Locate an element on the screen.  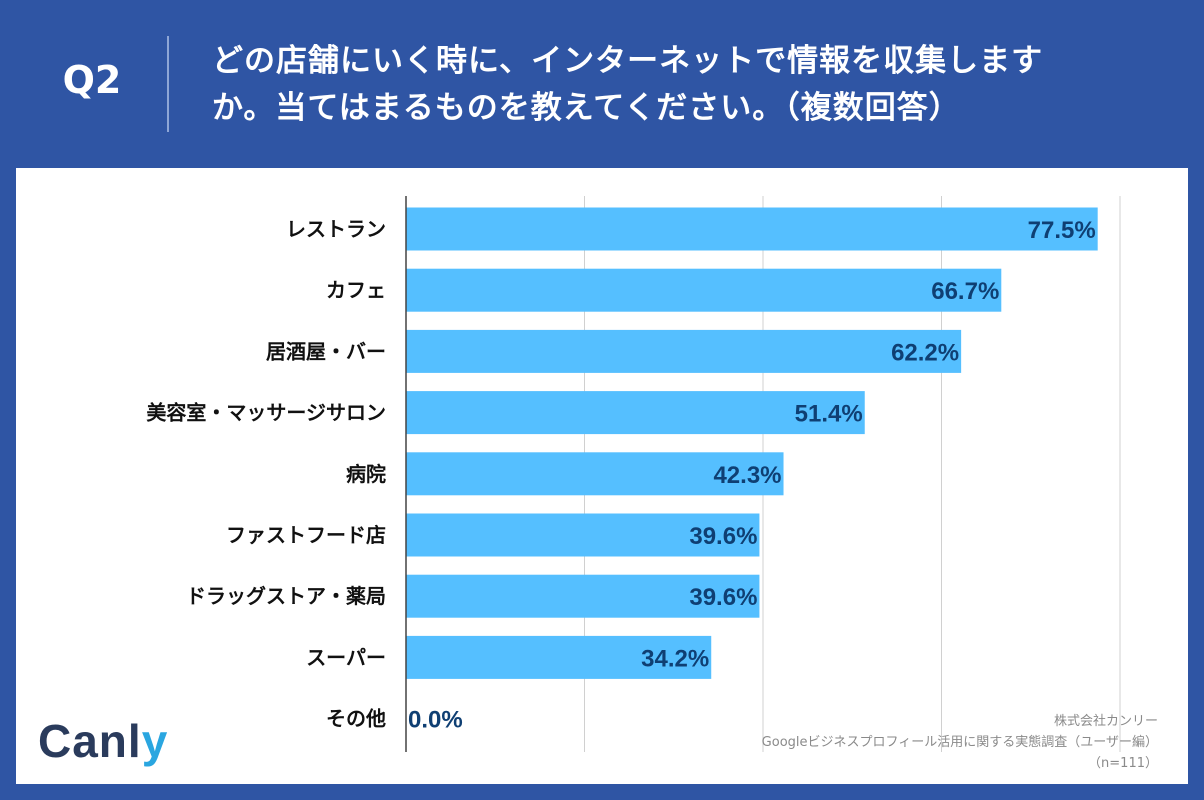
header-divider is located at coordinates (168, 84).